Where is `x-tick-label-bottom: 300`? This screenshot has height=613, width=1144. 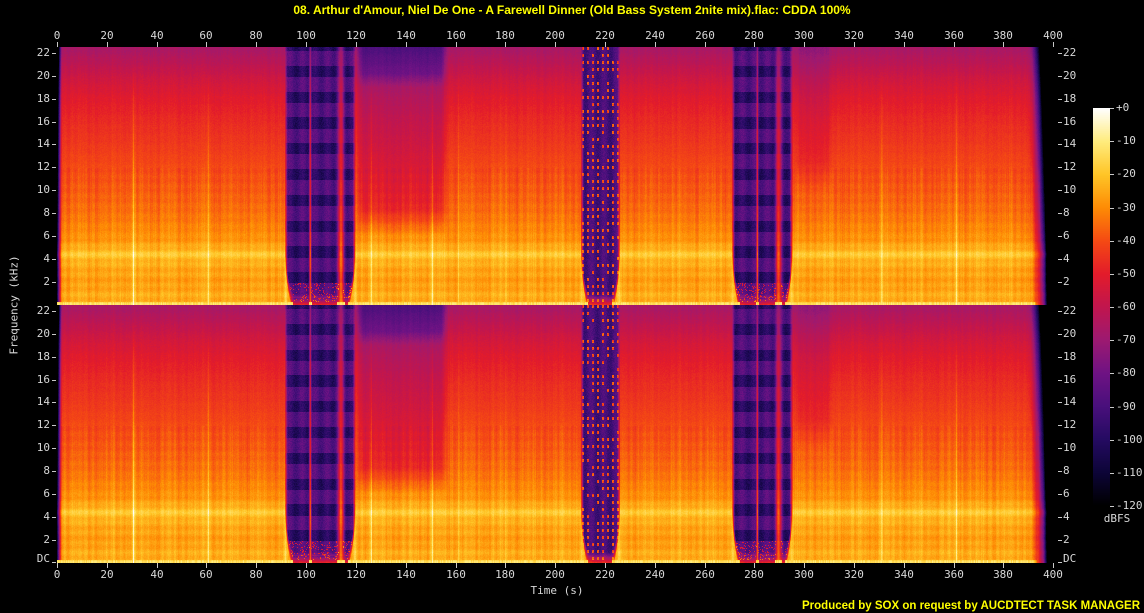 x-tick-label-bottom: 300 is located at coordinates (804, 574).